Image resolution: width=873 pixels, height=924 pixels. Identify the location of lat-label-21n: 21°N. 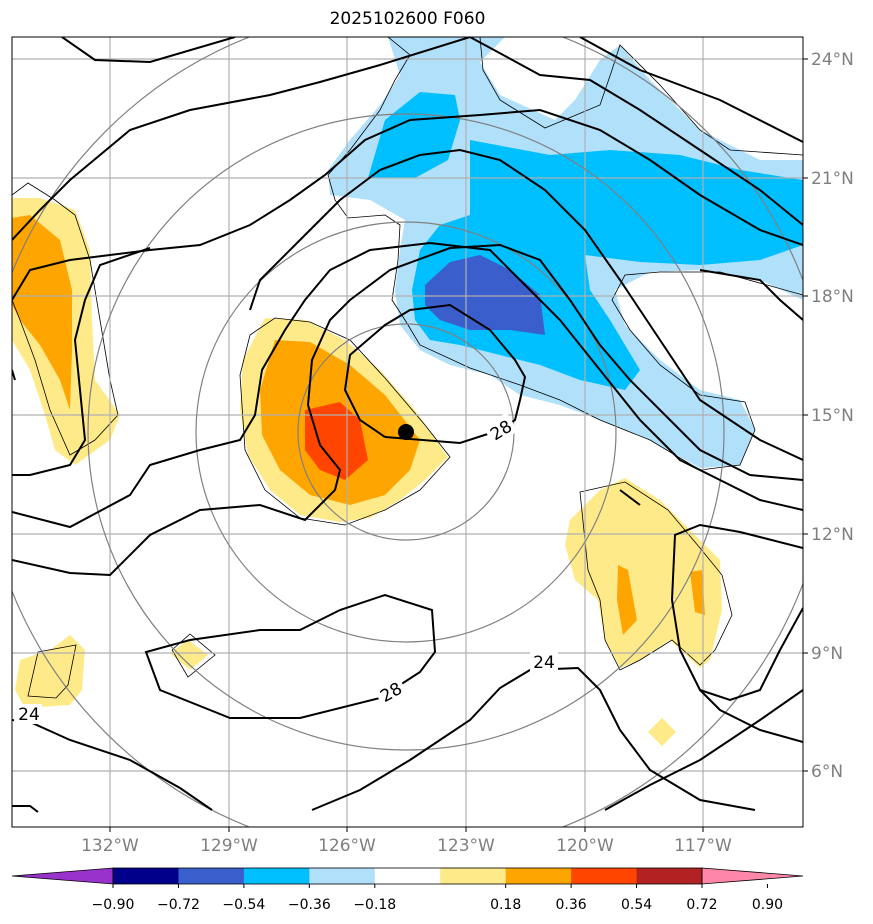
(832, 179).